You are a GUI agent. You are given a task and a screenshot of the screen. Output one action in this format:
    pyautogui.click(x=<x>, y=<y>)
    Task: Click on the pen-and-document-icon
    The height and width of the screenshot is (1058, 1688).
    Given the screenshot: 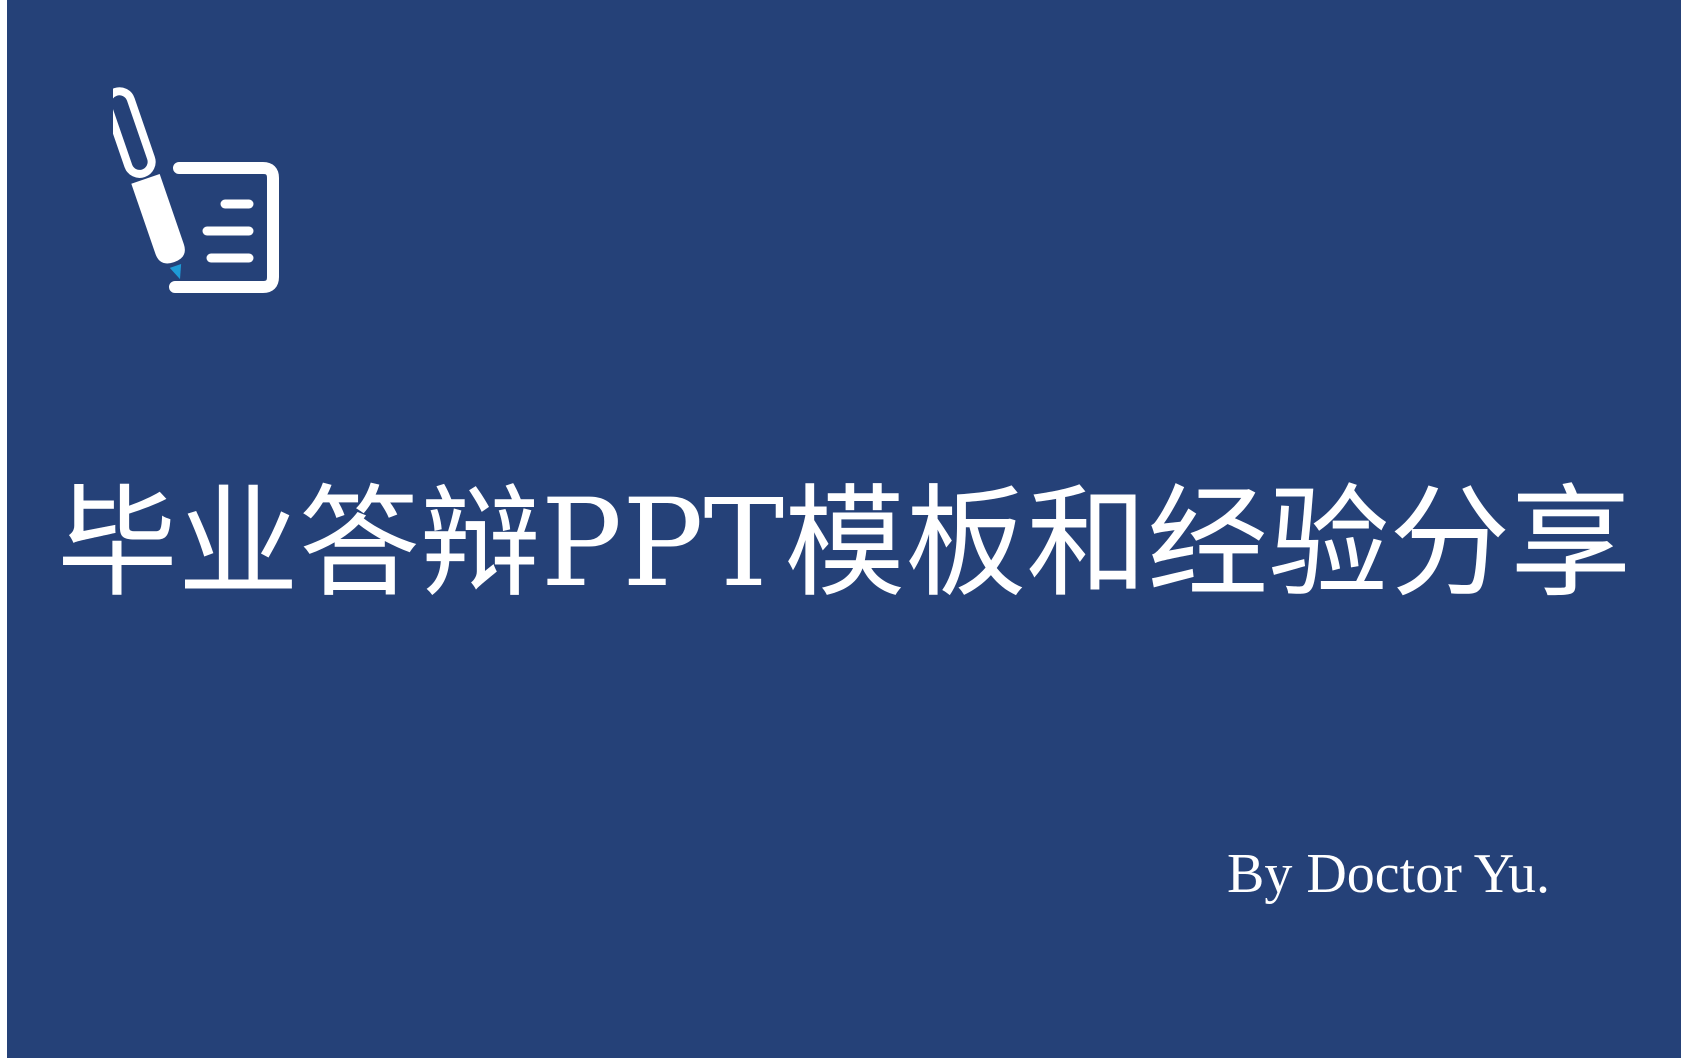 What is the action you would take?
    pyautogui.click(x=196, y=190)
    